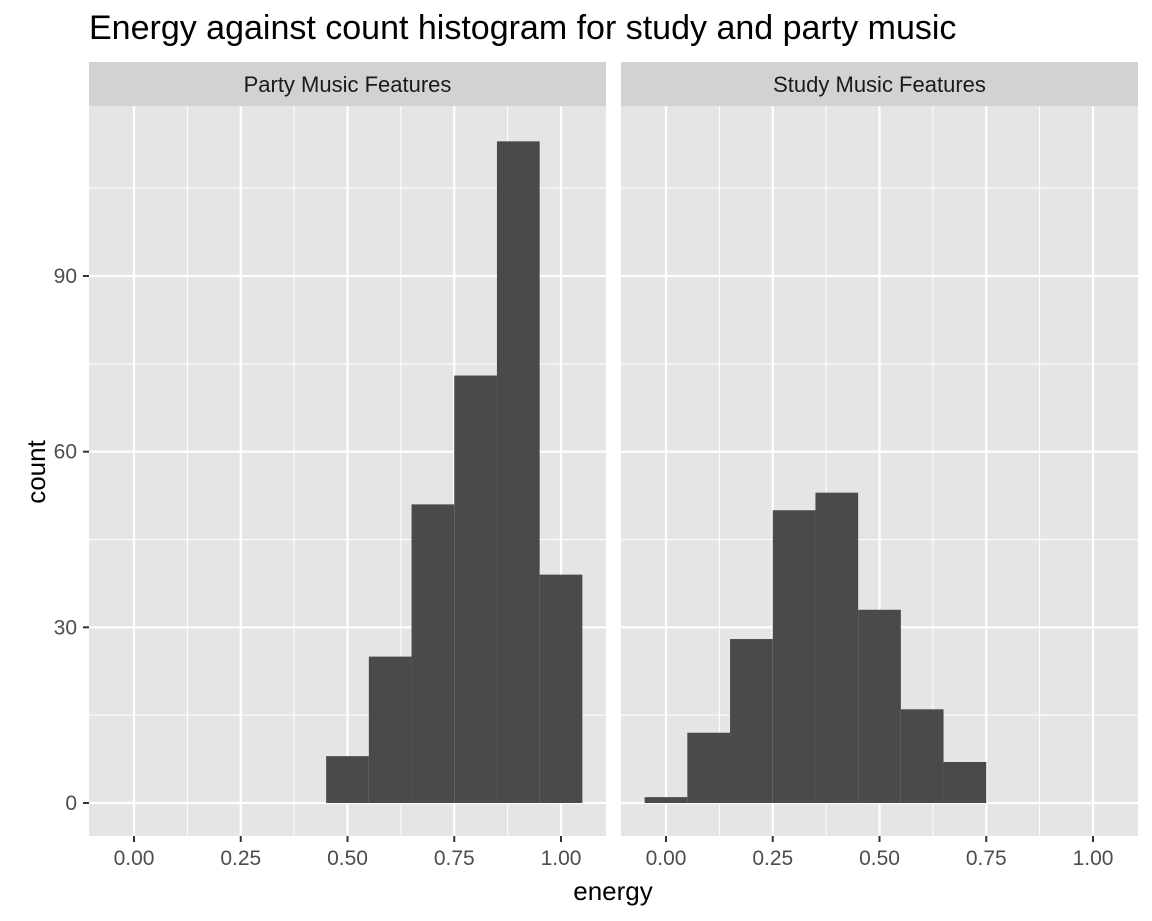 This screenshot has height=921, width=1152. I want to click on y-tick-label: 0, so click(71, 803).